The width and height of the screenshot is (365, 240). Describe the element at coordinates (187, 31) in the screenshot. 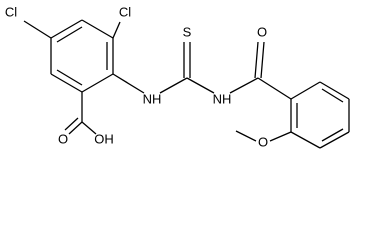

I see `atom-label: S` at that location.